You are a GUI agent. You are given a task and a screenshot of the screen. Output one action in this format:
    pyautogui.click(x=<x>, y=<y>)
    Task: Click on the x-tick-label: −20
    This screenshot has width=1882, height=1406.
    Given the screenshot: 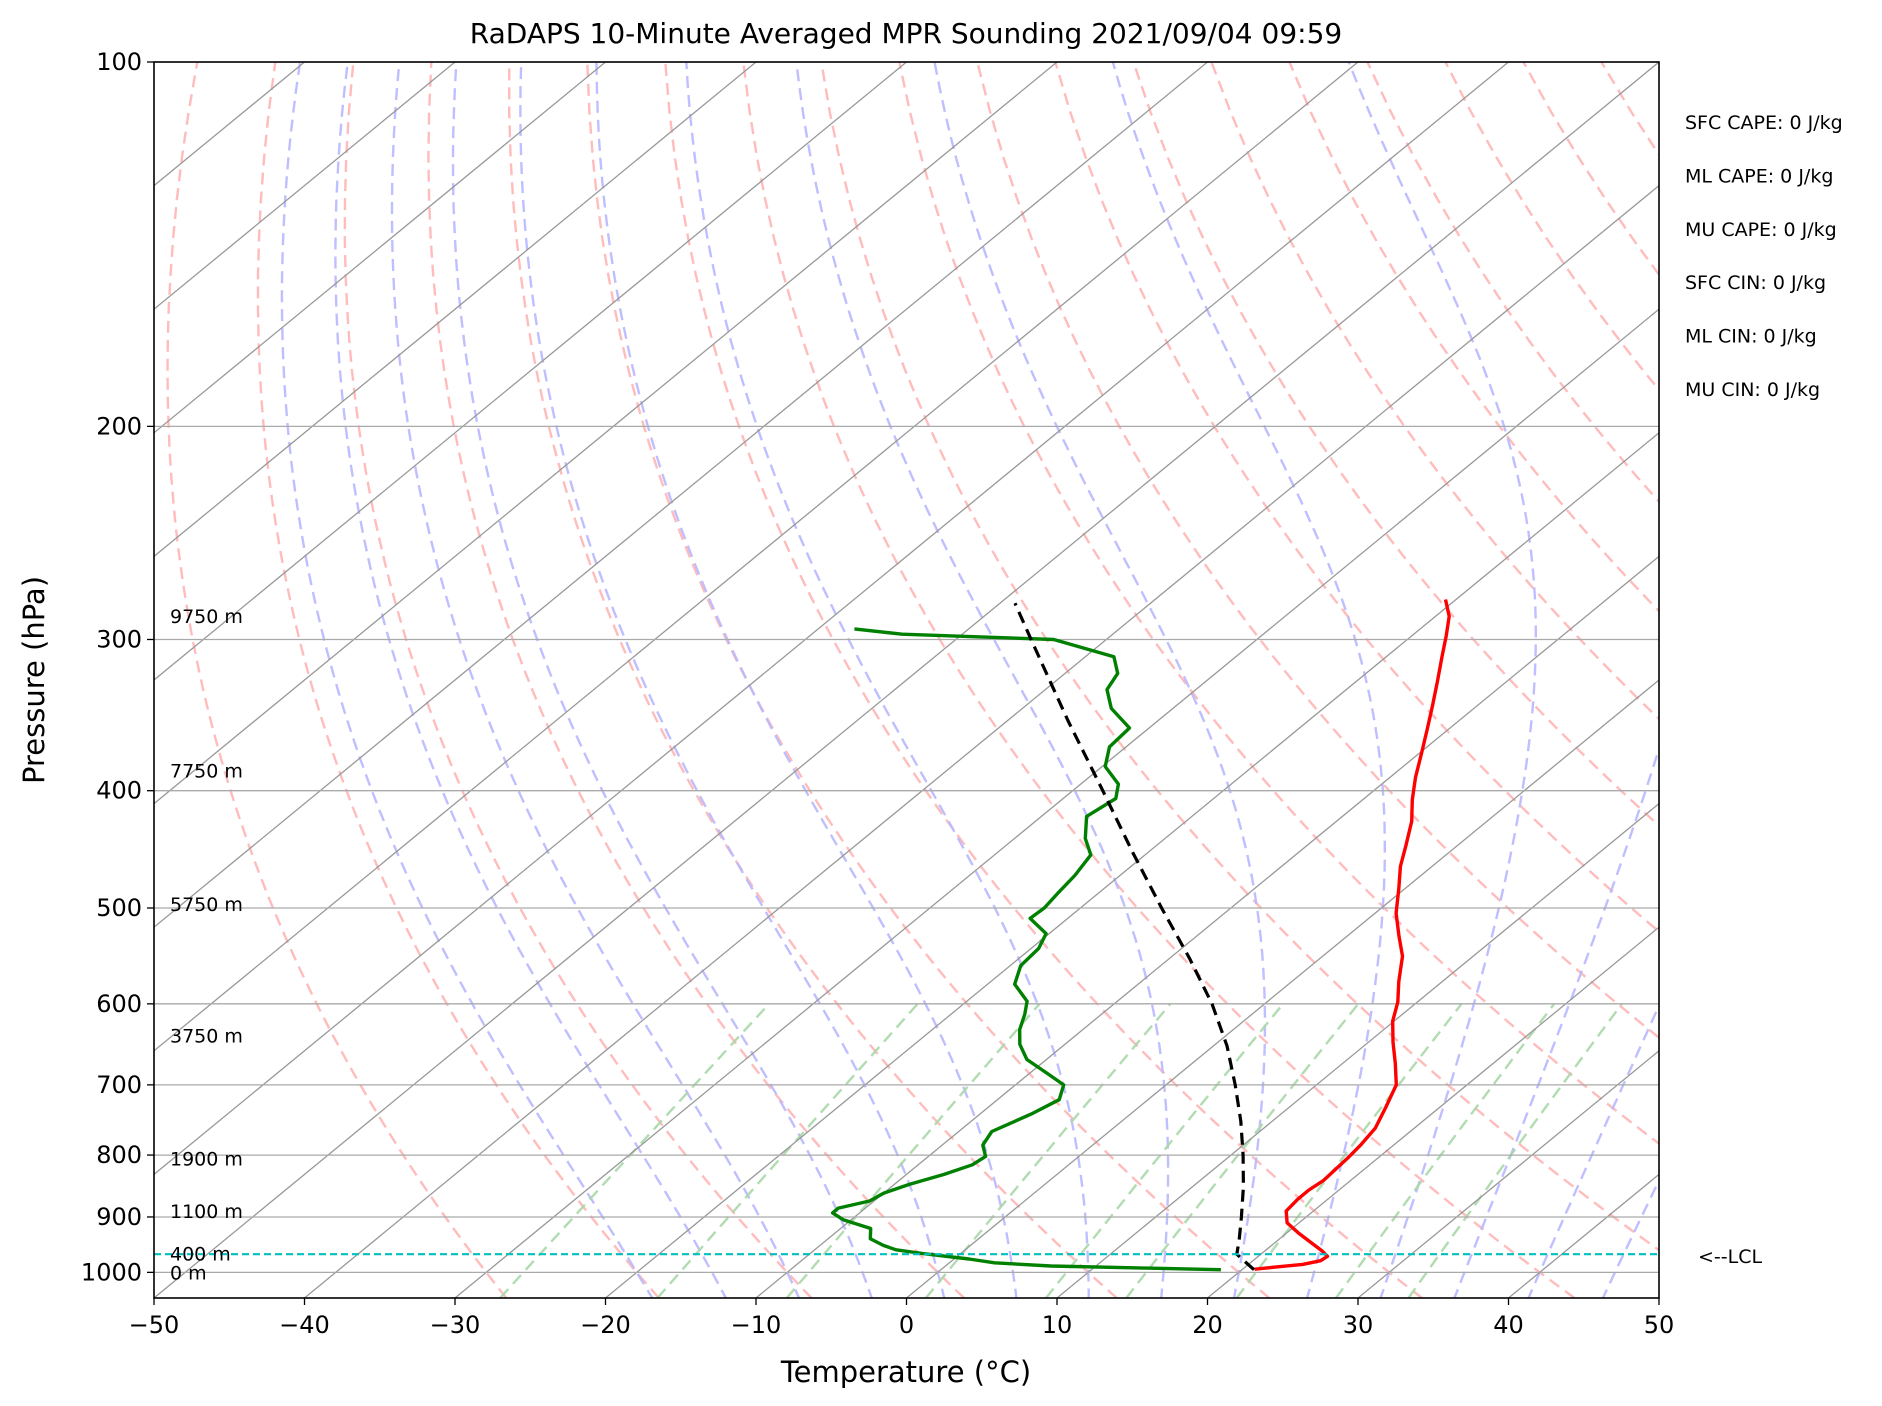 What is the action you would take?
    pyautogui.click(x=605, y=1325)
    